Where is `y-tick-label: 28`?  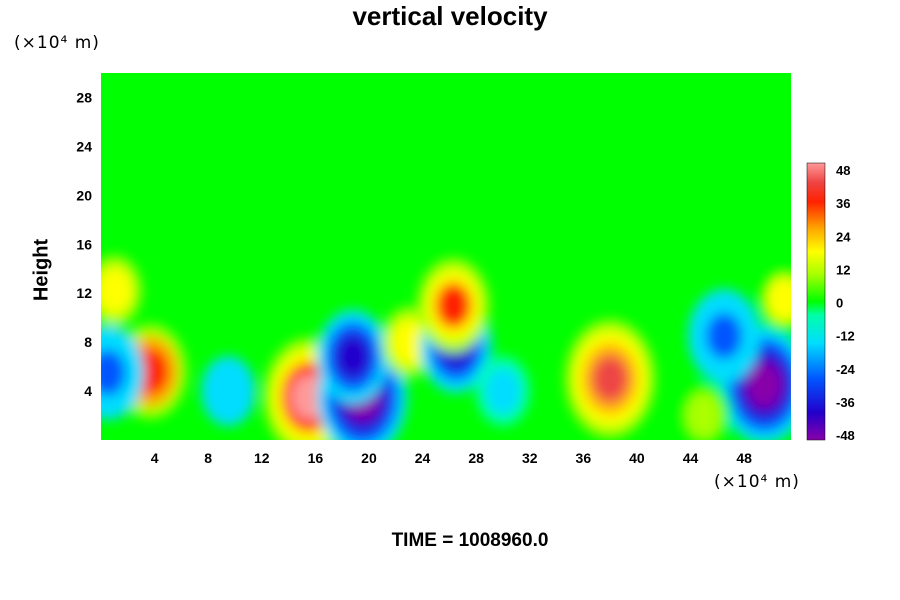 y-tick-label: 28 is located at coordinates (84, 97).